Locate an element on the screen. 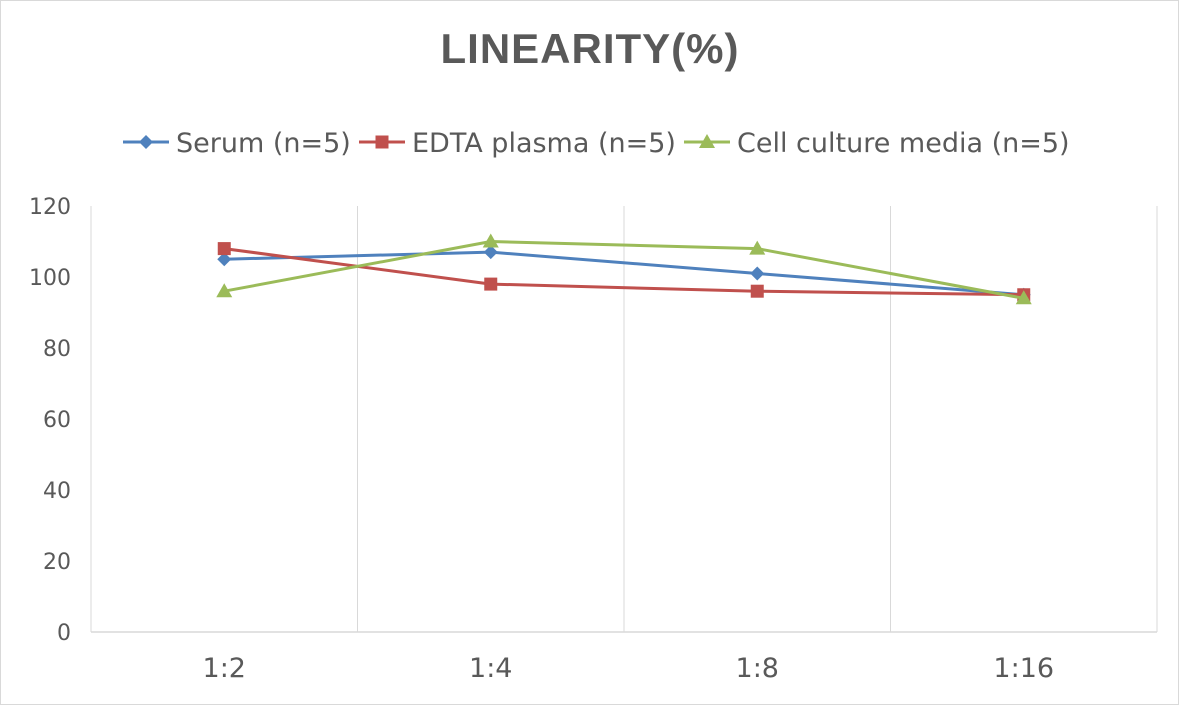  x-tick-label: 1:8 is located at coordinates (757, 668).